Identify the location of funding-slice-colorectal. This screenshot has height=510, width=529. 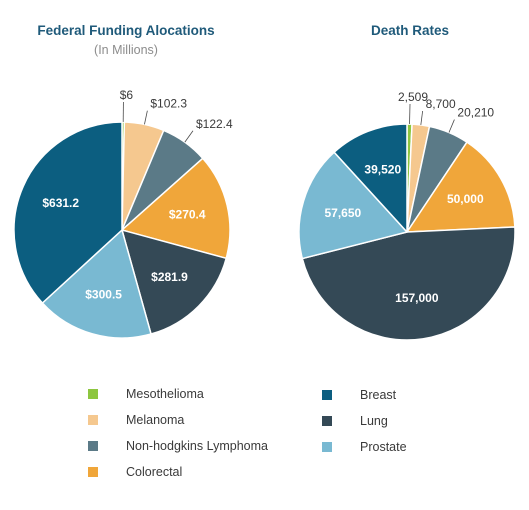
(176, 208).